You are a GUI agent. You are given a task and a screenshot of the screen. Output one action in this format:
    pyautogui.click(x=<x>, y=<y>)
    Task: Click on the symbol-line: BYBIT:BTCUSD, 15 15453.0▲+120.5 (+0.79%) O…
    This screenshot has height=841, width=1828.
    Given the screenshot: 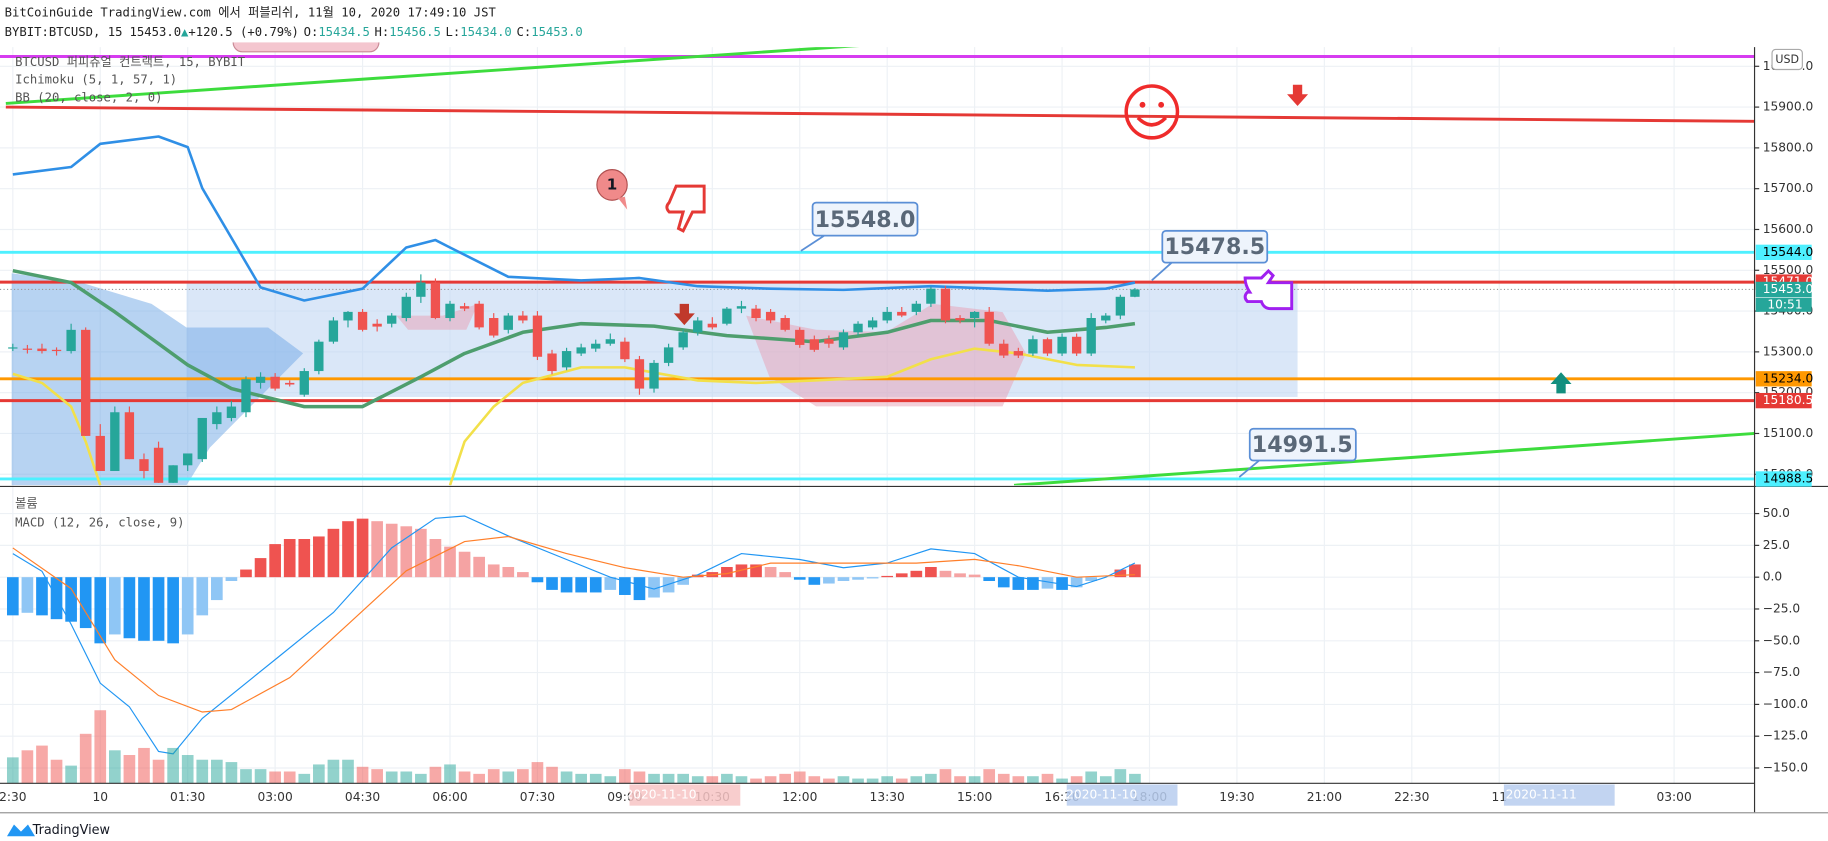 What is the action you would take?
    pyautogui.click(x=294, y=31)
    